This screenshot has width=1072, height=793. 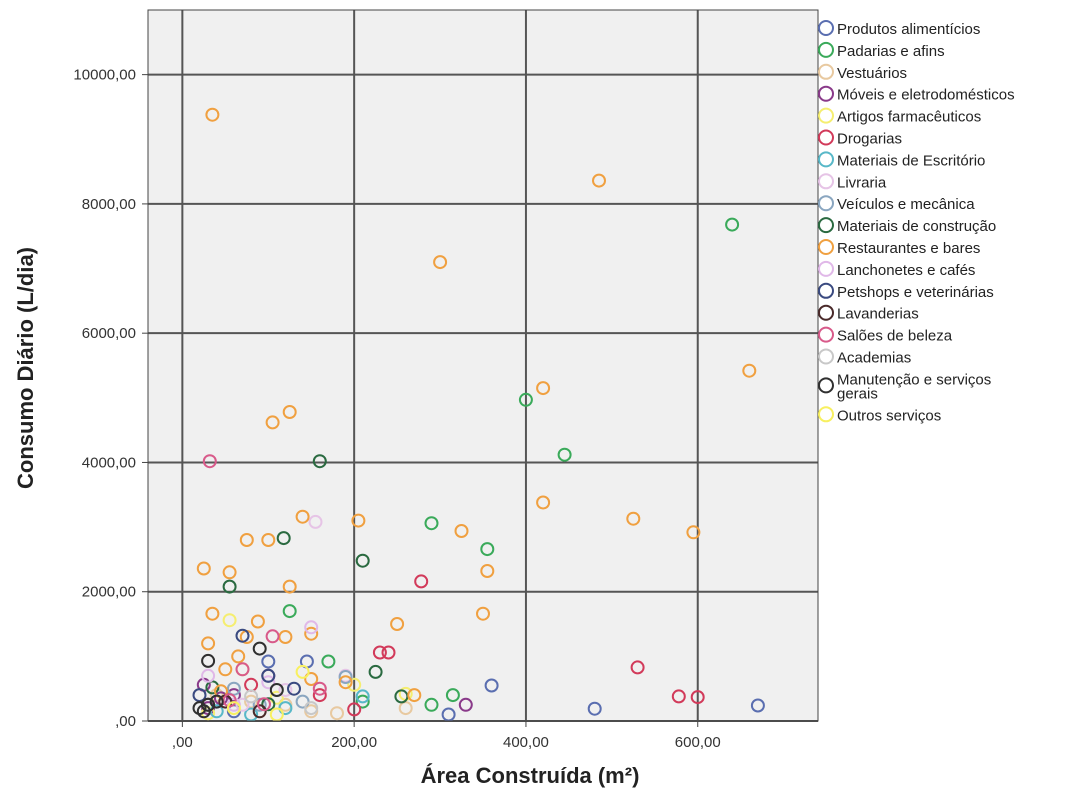 I want to click on legend-label: Veículos e mecânica, so click(x=906, y=204).